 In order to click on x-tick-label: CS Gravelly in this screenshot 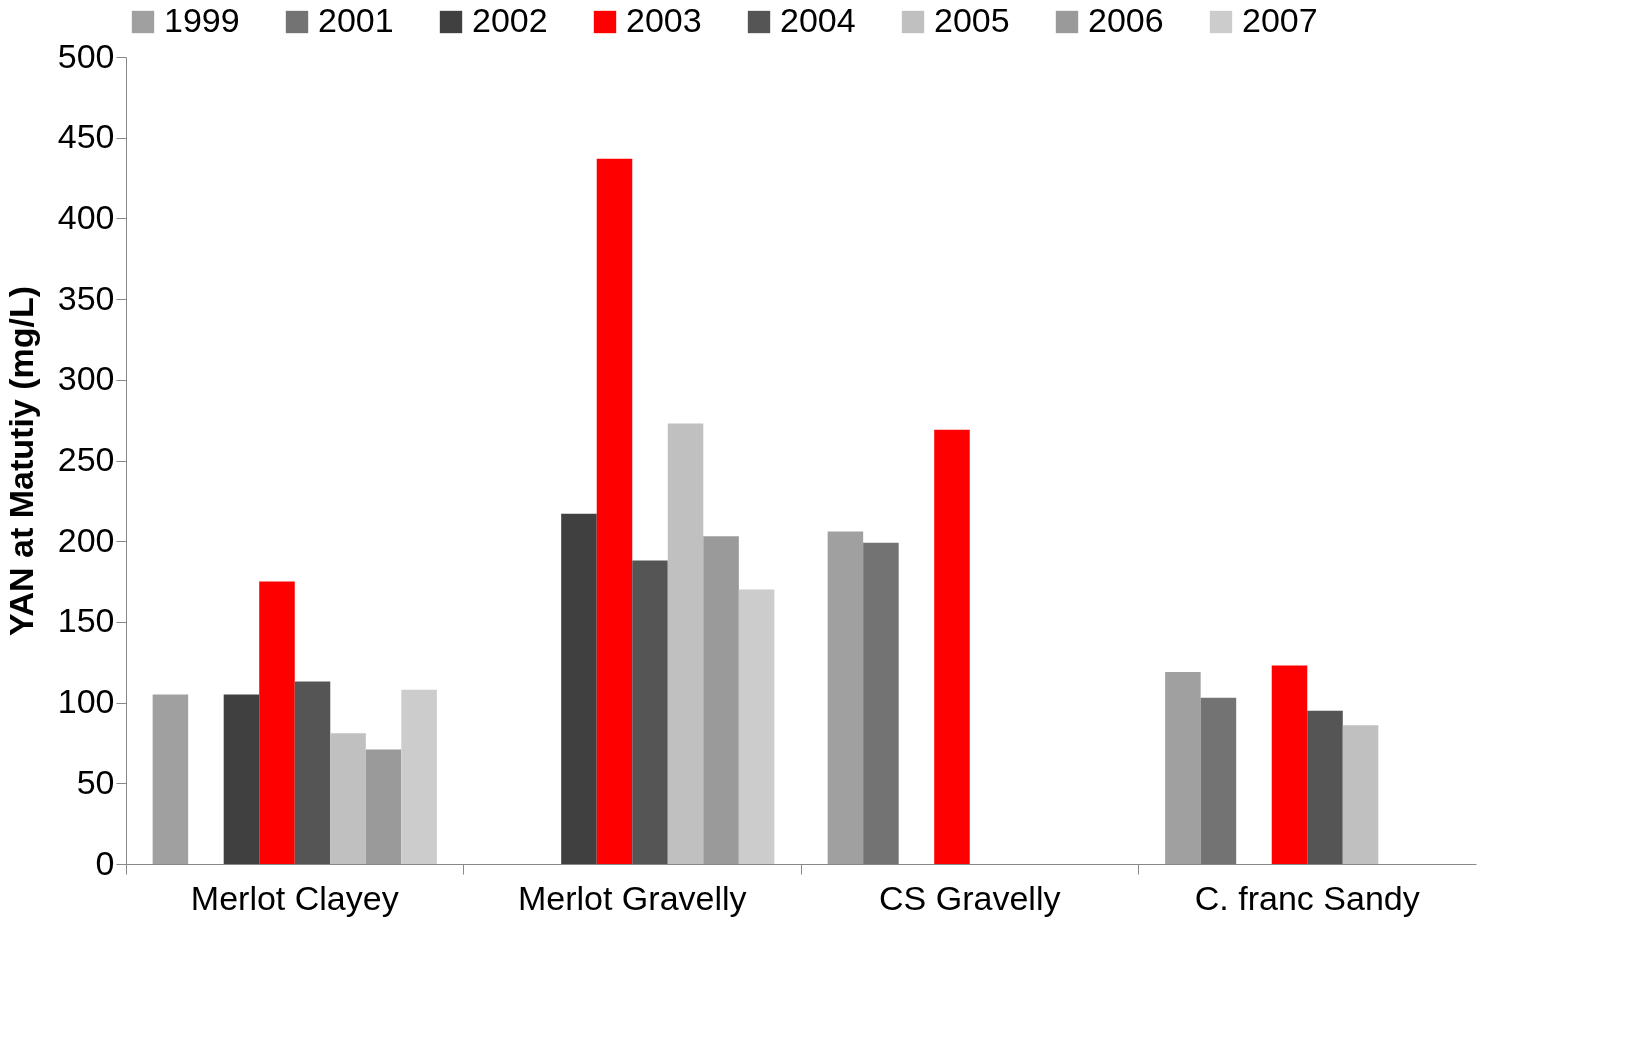, I will do `click(970, 897)`.